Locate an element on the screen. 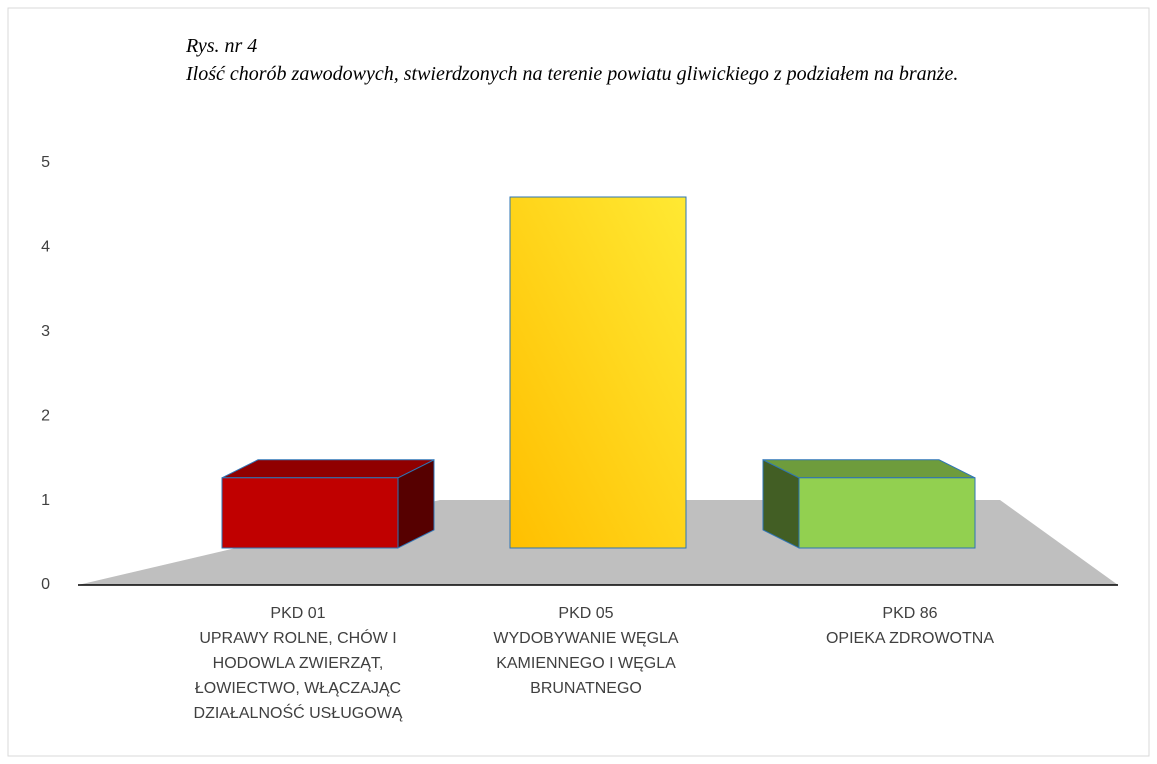 The height and width of the screenshot is (764, 1157). x-tick-label: KAMIENNEGO I WĘGLA is located at coordinates (586, 663).